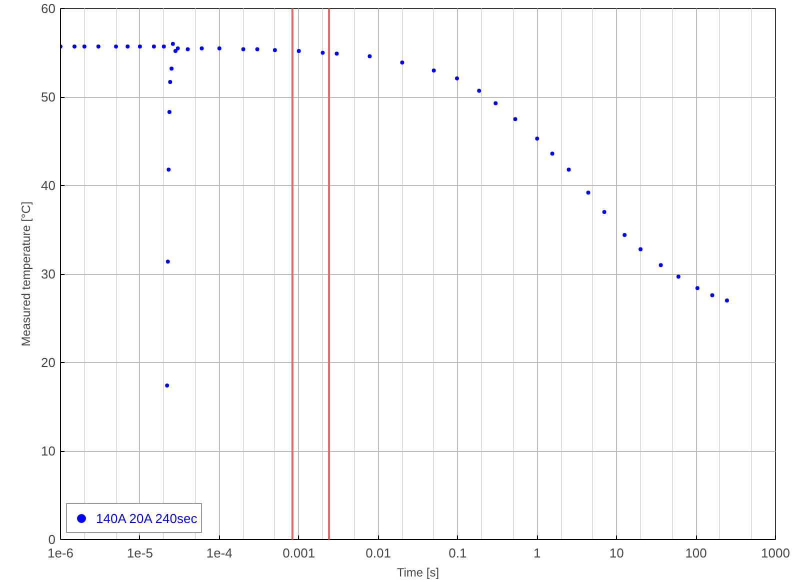 This screenshot has height=582, width=800. What do you see at coordinates (26, 274) in the screenshot?
I see `y-axis-title: Measured temperature [°C]` at bounding box center [26, 274].